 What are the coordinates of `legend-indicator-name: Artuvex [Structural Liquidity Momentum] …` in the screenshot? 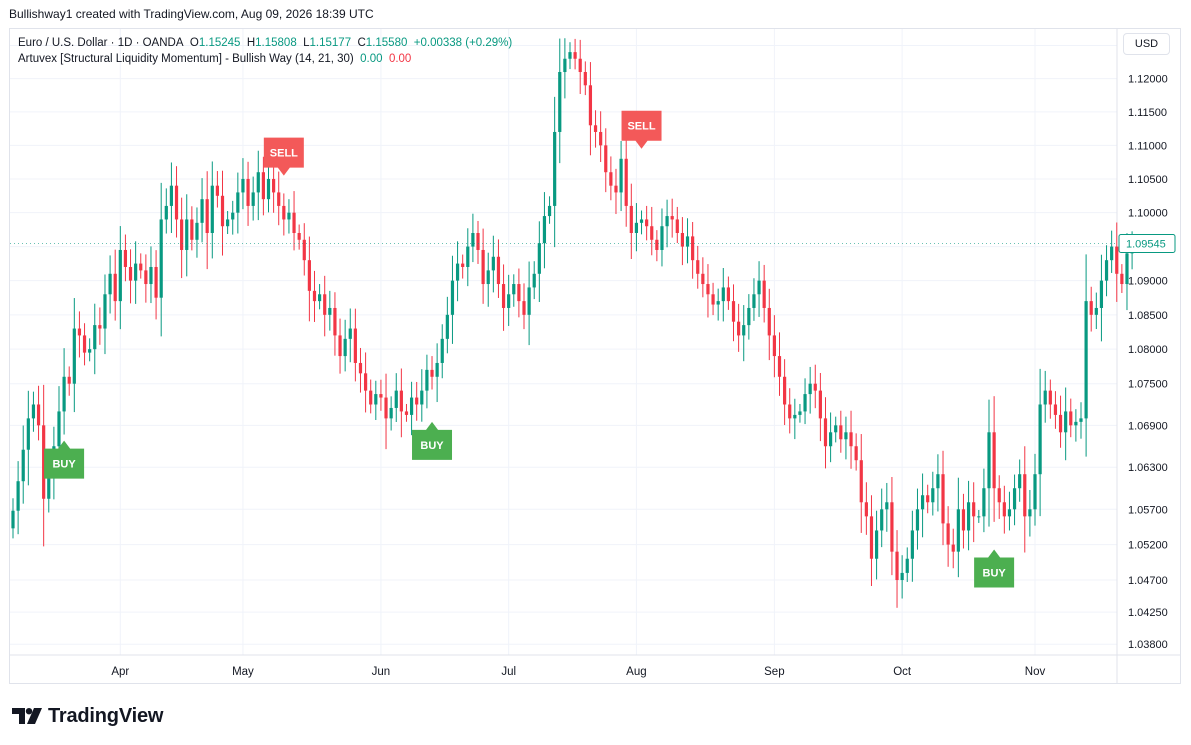 It's located at (186, 59).